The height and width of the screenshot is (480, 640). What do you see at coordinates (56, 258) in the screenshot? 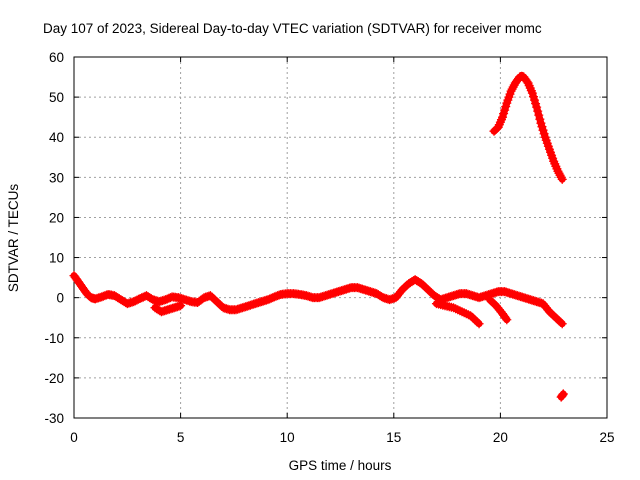
I see `y-tick-label: 10` at bounding box center [56, 258].